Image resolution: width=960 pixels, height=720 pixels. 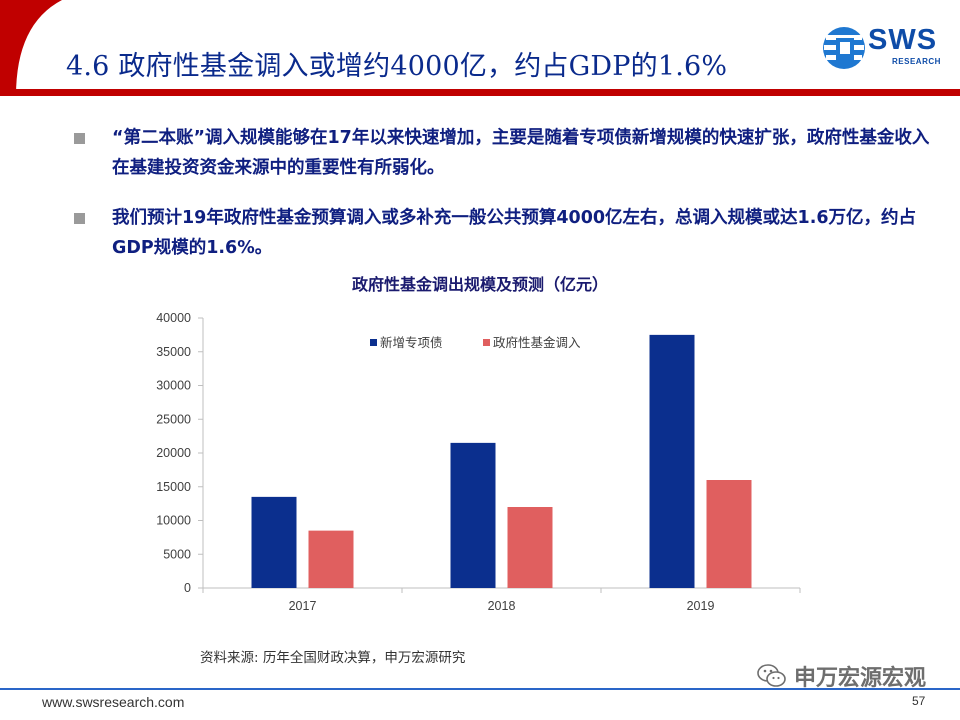 What do you see at coordinates (173, 487) in the screenshot?
I see `y-tick-label: 15000` at bounding box center [173, 487].